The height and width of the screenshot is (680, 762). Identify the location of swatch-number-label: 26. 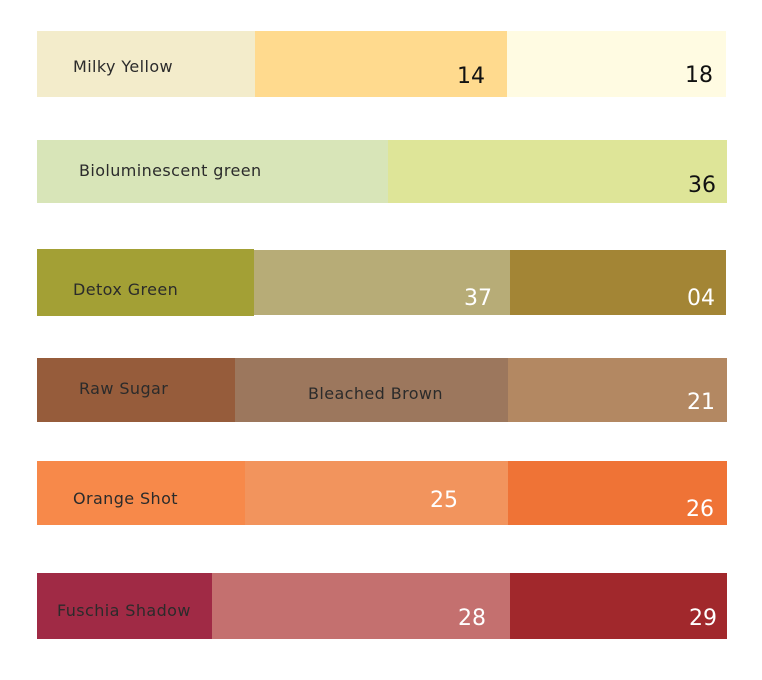
(700, 509).